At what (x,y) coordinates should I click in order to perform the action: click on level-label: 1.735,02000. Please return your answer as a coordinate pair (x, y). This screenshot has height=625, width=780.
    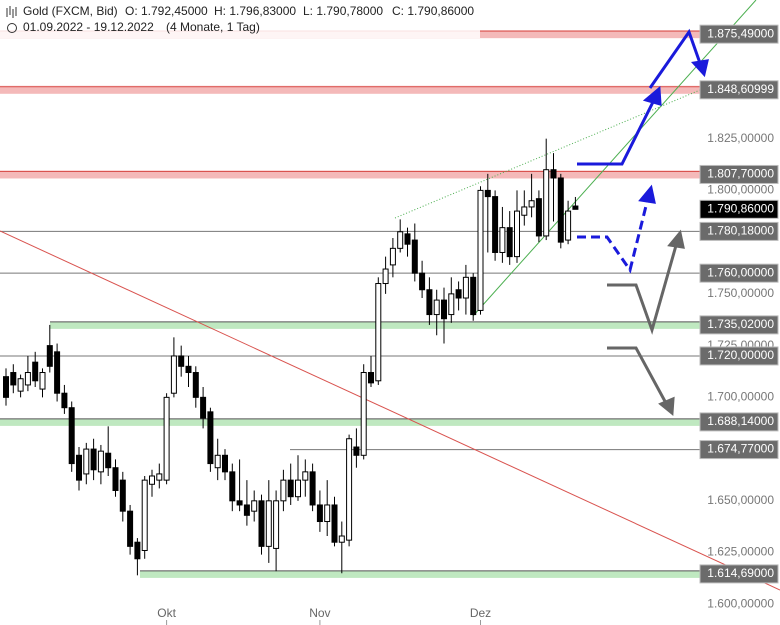
    Looking at the image, I should click on (740, 324).